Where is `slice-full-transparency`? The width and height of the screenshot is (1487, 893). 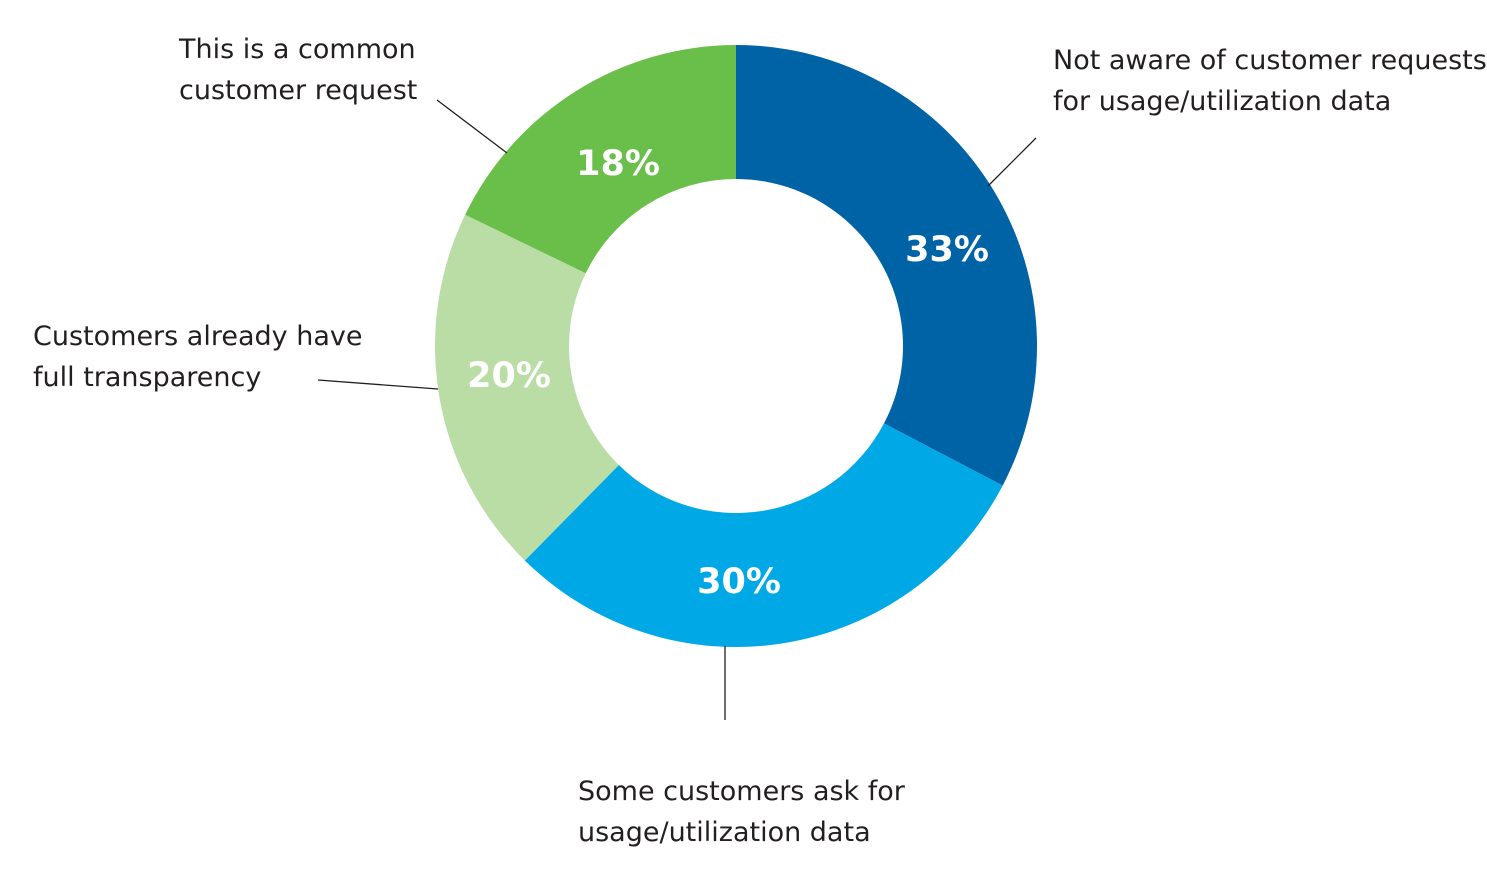 slice-full-transparency is located at coordinates (527, 387).